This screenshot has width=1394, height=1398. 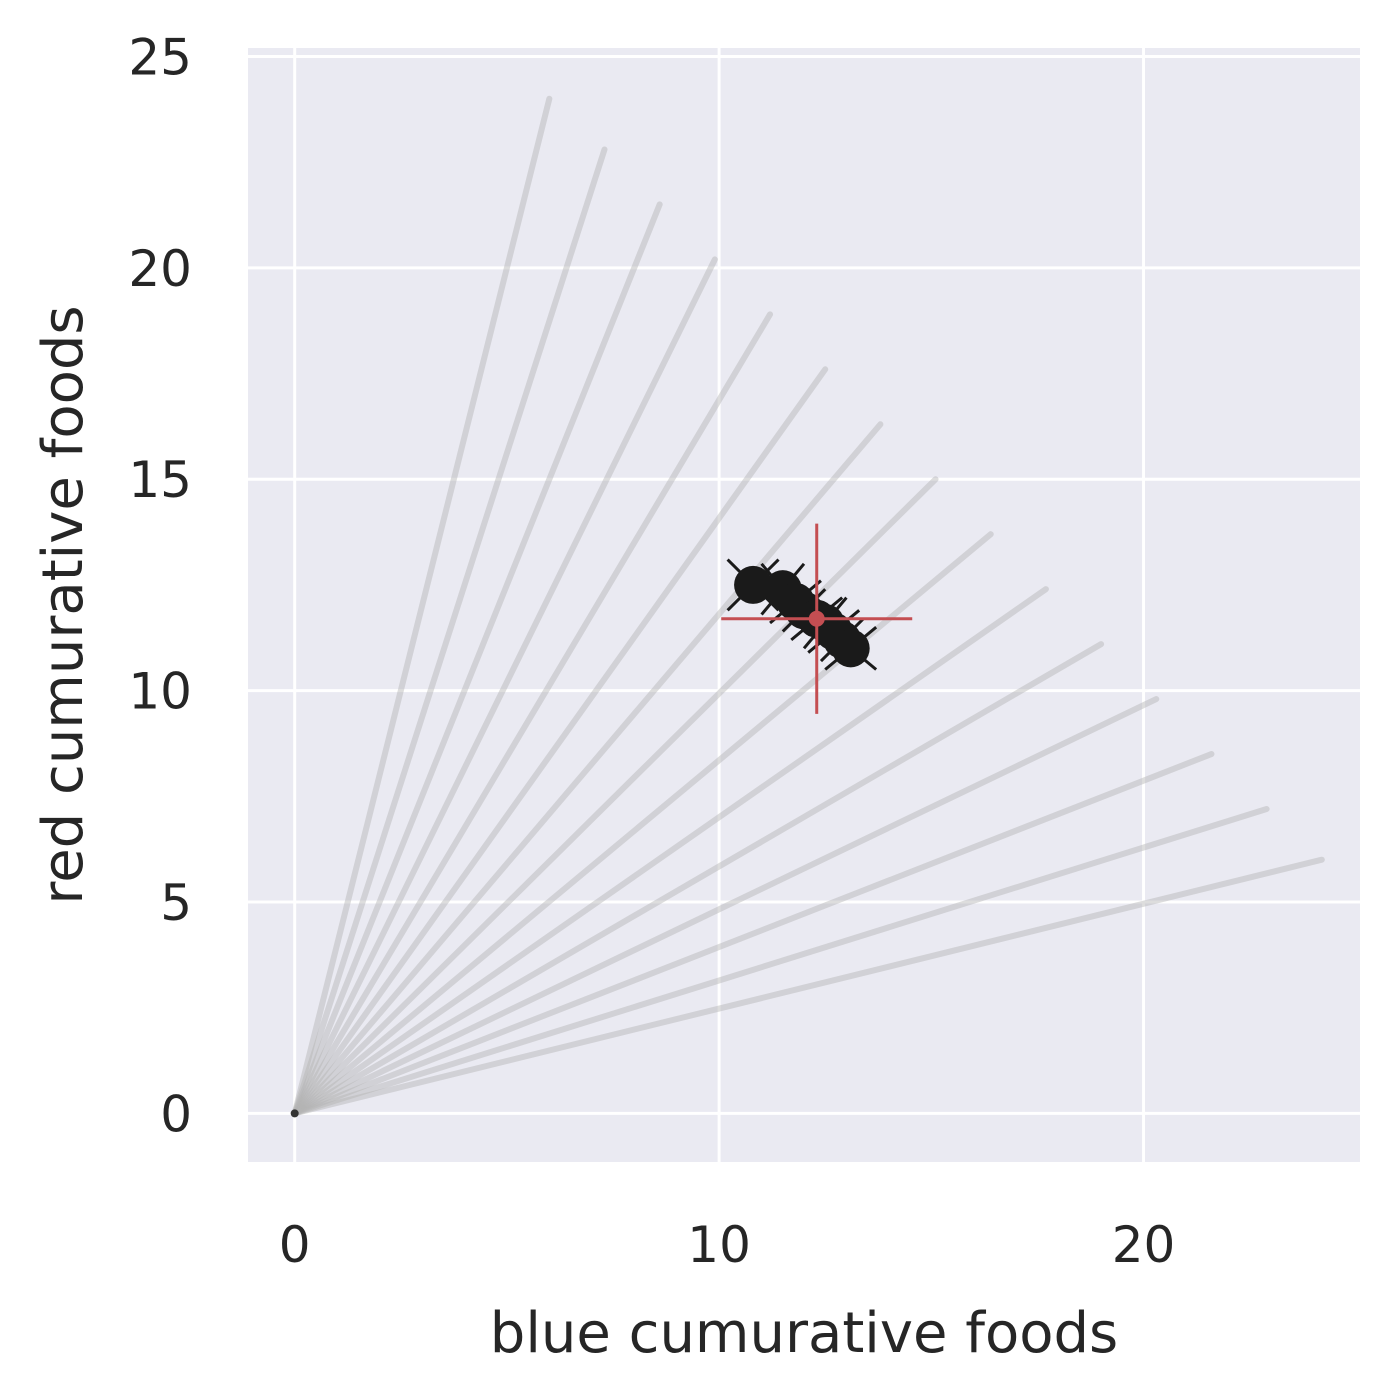 What do you see at coordinates (1144, 1245) in the screenshot?
I see `x-tick-label: 20` at bounding box center [1144, 1245].